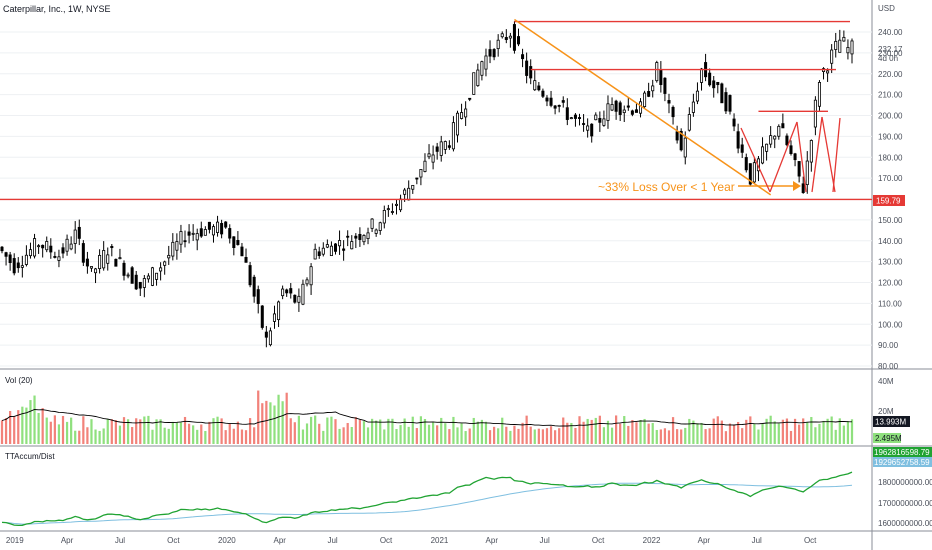 The height and width of the screenshot is (550, 932). Describe the element at coordinates (30, 456) in the screenshot. I see `accum-pane-title: TTAccum/Dist` at that location.